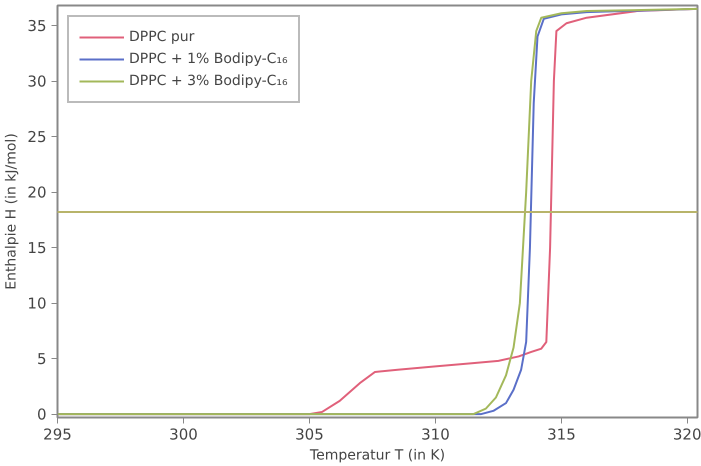 The width and height of the screenshot is (701, 466). Describe the element at coordinates (561, 435) in the screenshot. I see `x-tick-label: 315` at that location.